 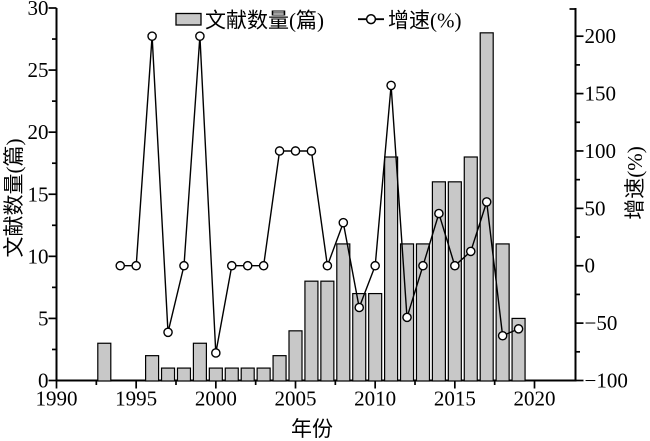 I want to click on growth-marker-2009, so click(x=359, y=307).